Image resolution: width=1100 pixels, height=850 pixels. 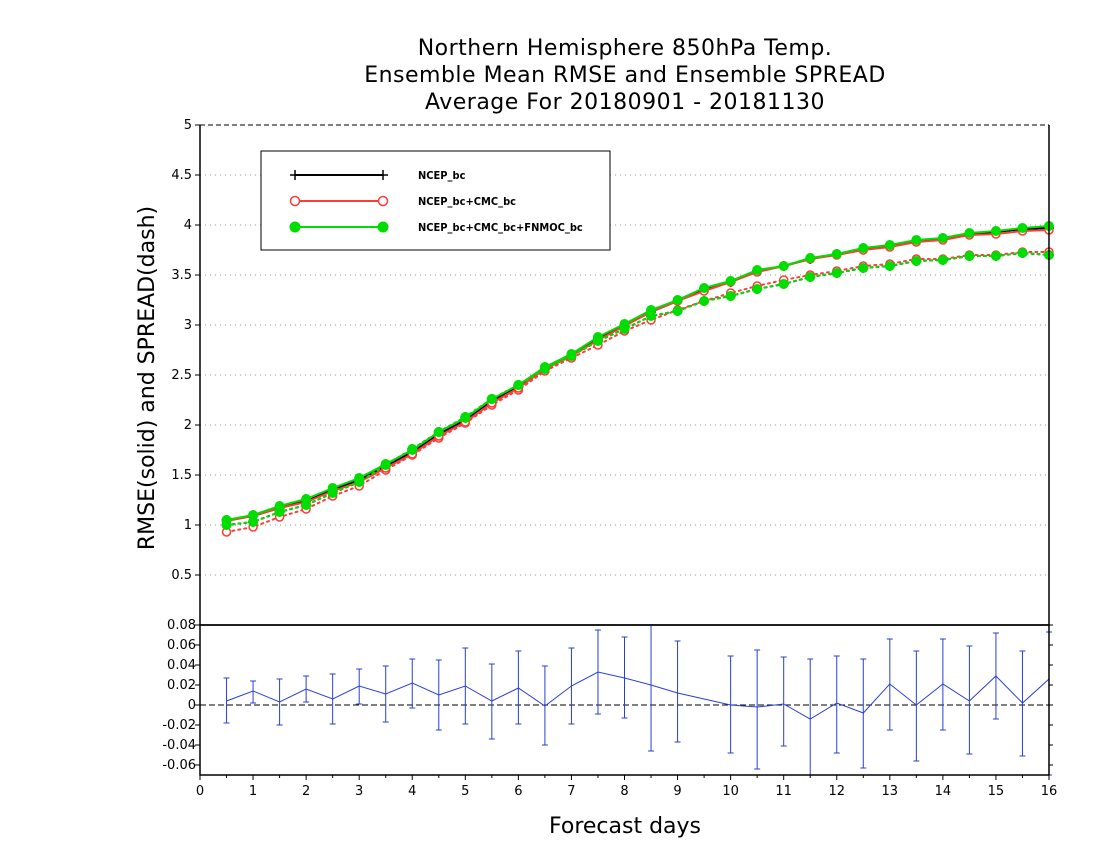 What do you see at coordinates (783, 791) in the screenshot?
I see `x-tick-label: 11` at bounding box center [783, 791].